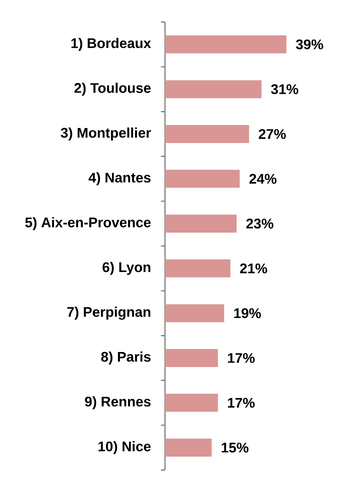 This screenshot has width=356, height=482. I want to click on y-tick-label: 10) Nice, so click(124, 447).